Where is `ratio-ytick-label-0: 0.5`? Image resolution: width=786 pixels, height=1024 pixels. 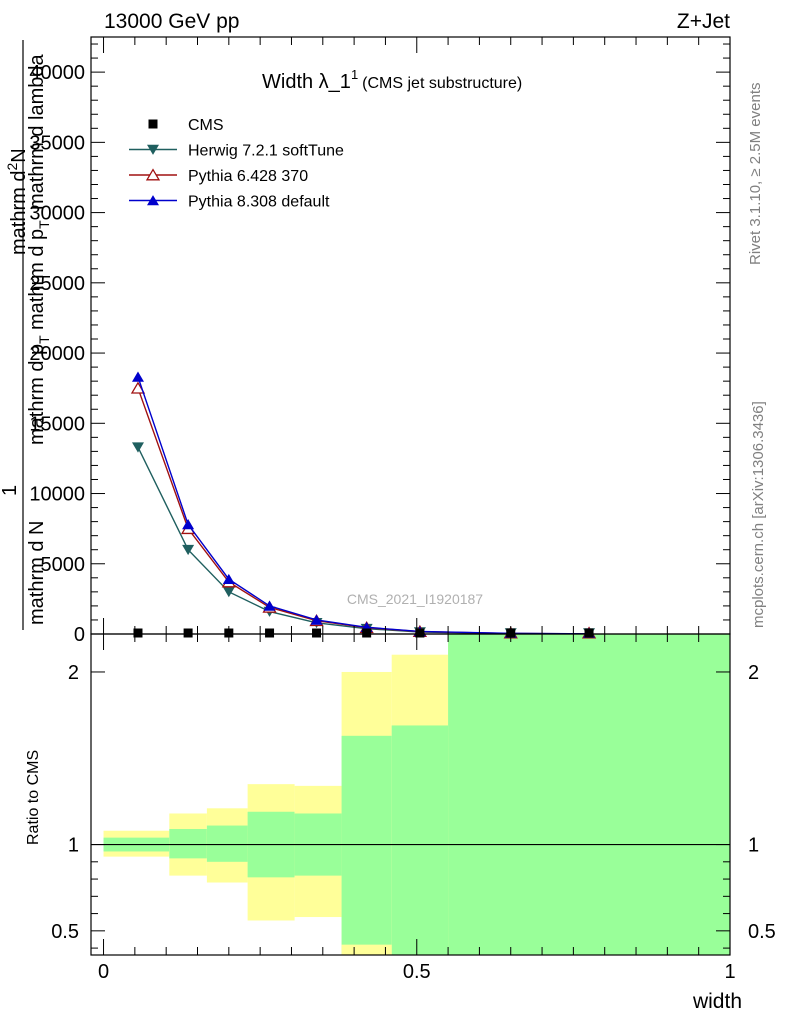 ratio-ytick-label-0: 0.5 is located at coordinates (65, 932).